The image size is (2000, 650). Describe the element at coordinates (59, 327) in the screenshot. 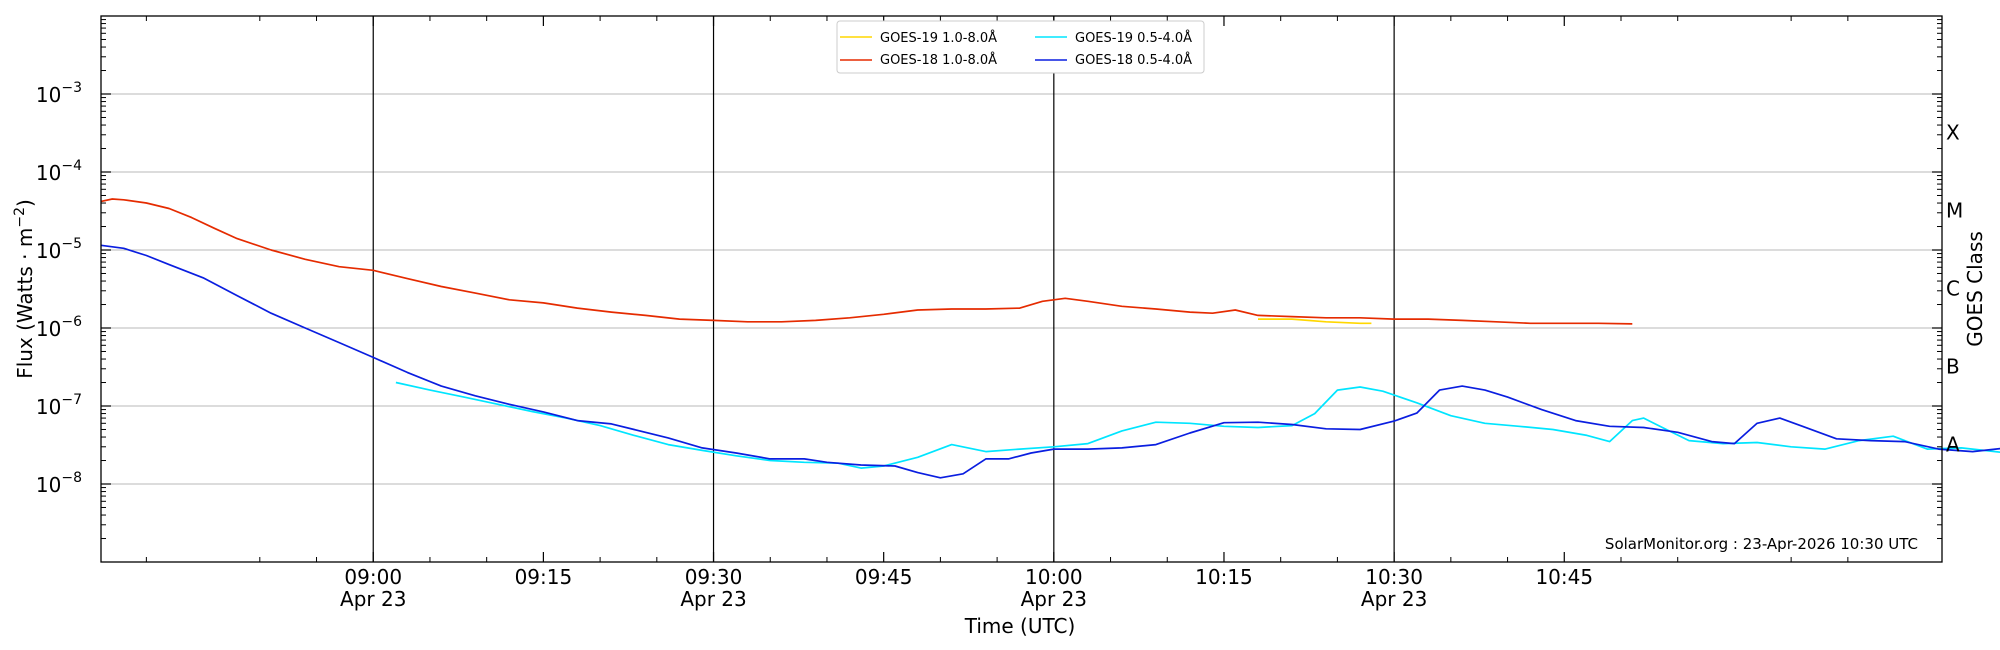

I see `y-tick-label: 10⁻⁶` at that location.